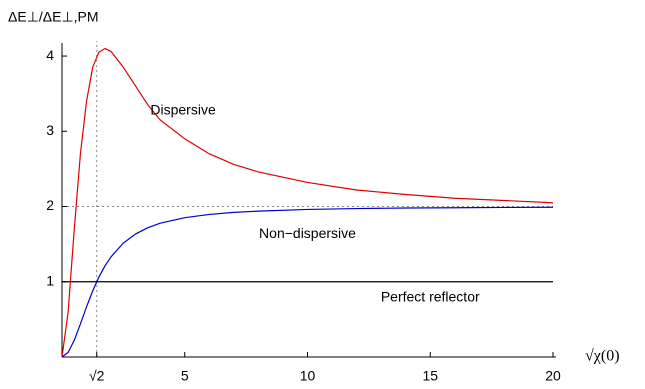 The image size is (645, 389). Describe the element at coordinates (430, 376) in the screenshot. I see `x-tick-label: 15` at that location.